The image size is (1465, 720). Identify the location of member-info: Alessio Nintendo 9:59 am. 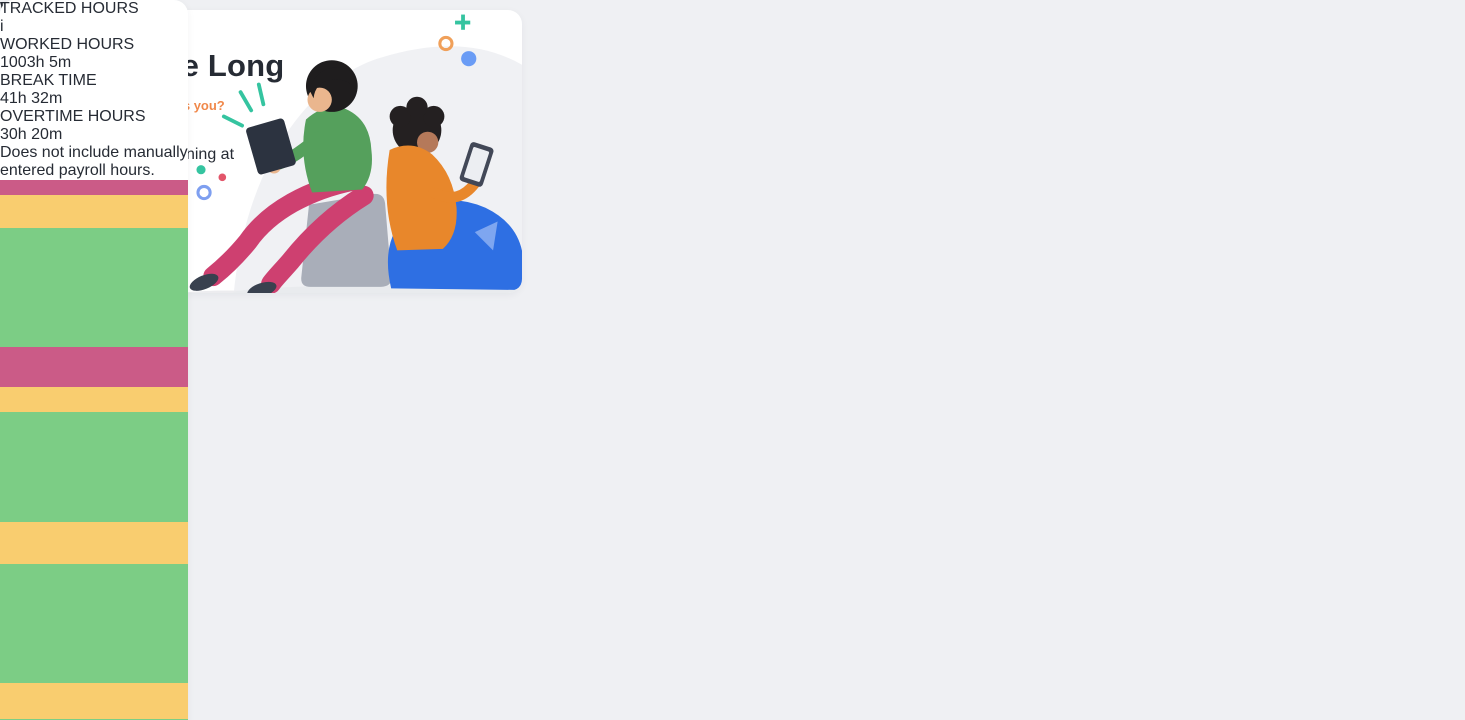
(732, 540).